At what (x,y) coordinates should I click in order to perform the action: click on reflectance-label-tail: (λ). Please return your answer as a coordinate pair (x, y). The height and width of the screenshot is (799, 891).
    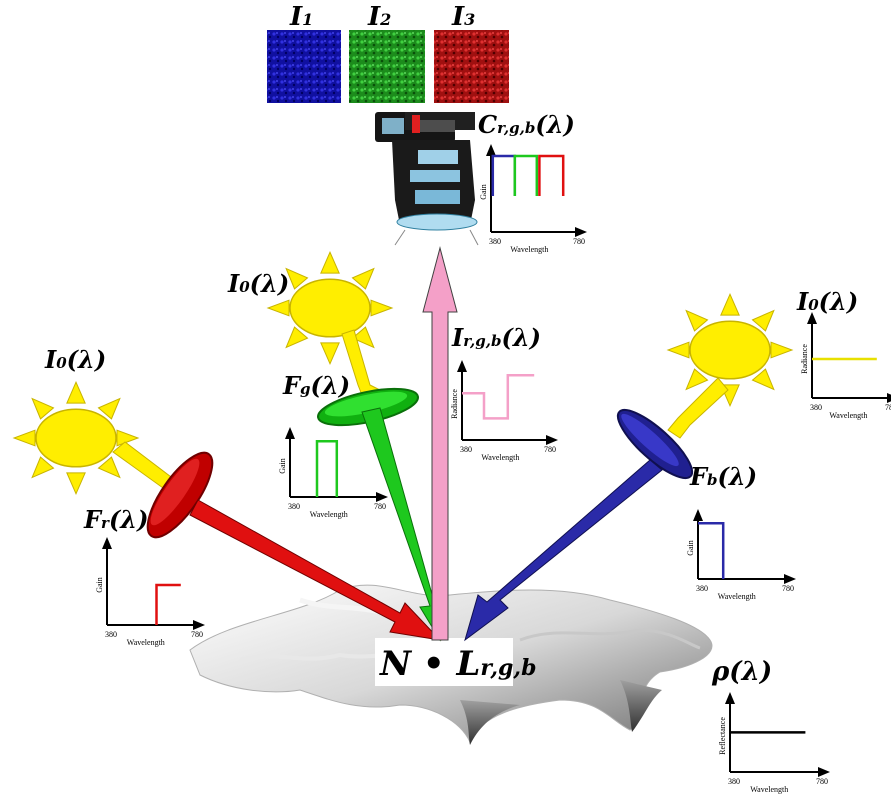
    Looking at the image, I should click on (750, 672).